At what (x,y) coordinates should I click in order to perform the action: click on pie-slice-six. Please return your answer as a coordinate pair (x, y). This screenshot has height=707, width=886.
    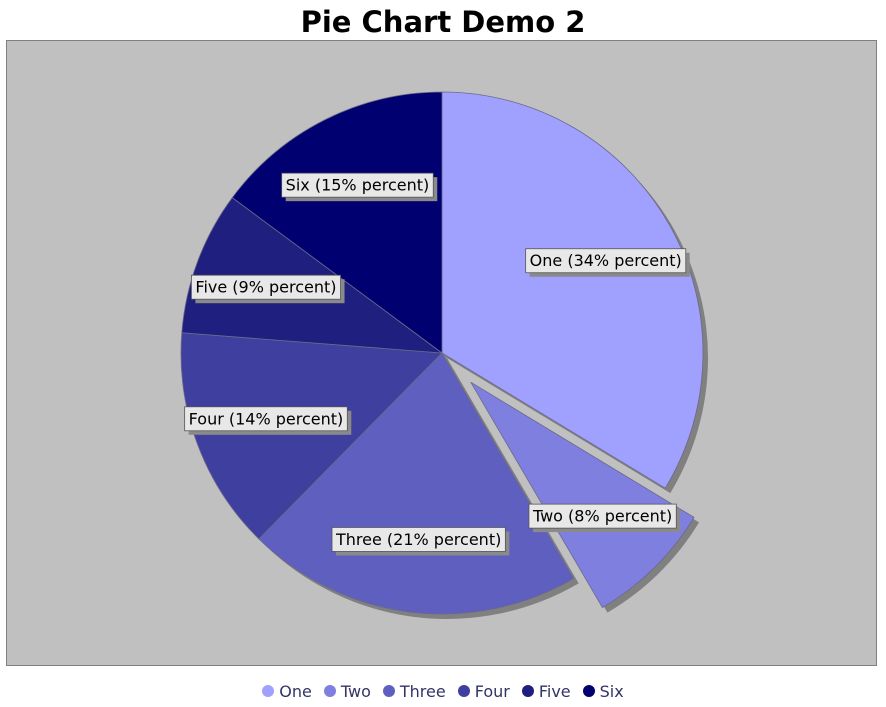
    Looking at the image, I should click on (337, 222).